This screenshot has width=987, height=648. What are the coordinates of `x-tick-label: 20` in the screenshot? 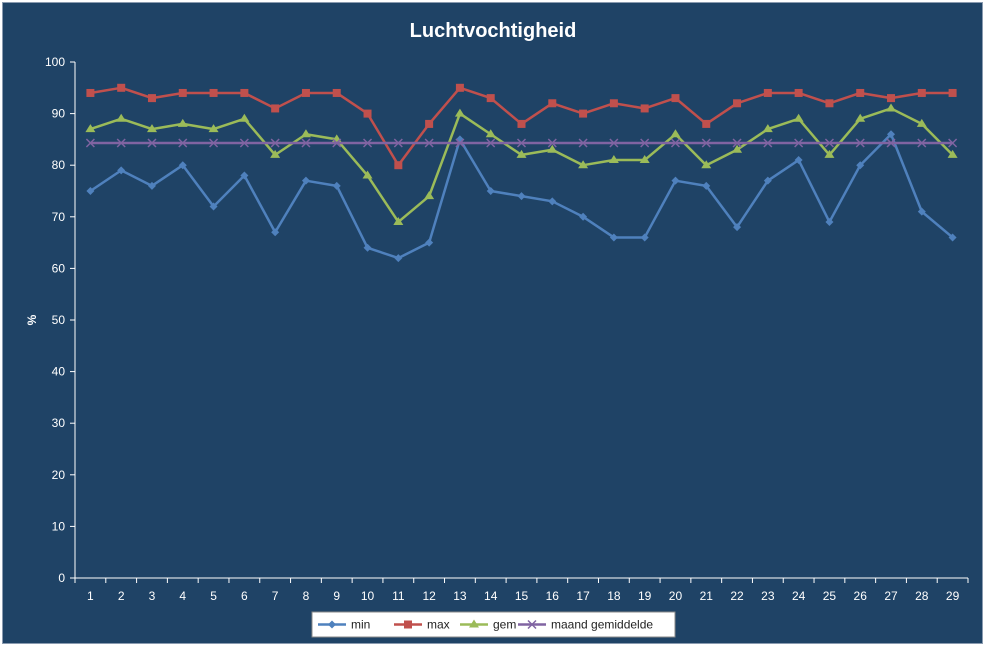 It's located at (676, 596).